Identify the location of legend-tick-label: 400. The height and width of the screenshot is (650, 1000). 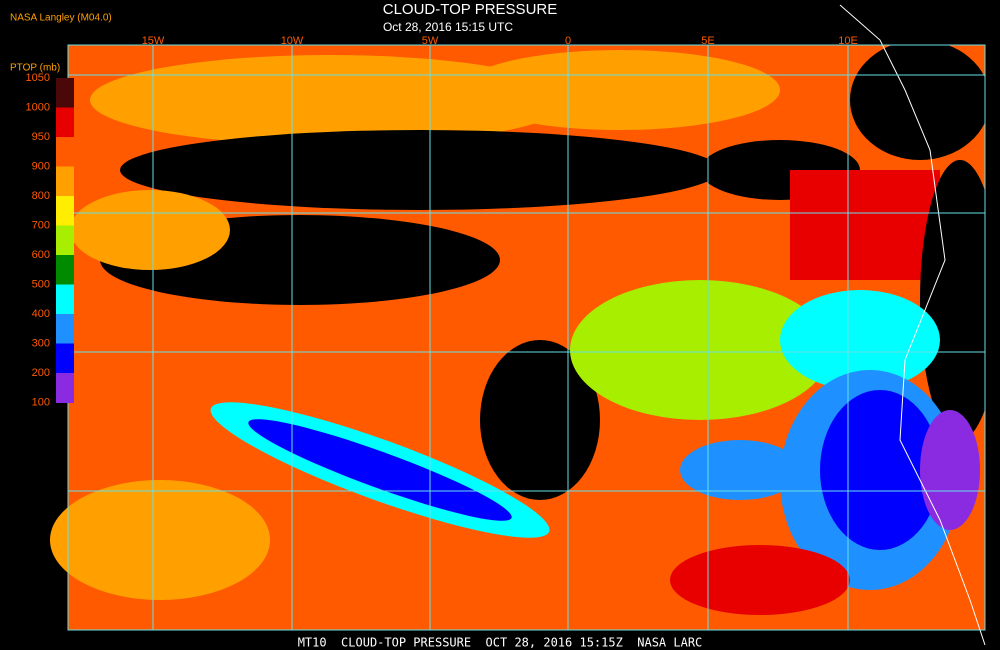
(41, 314).